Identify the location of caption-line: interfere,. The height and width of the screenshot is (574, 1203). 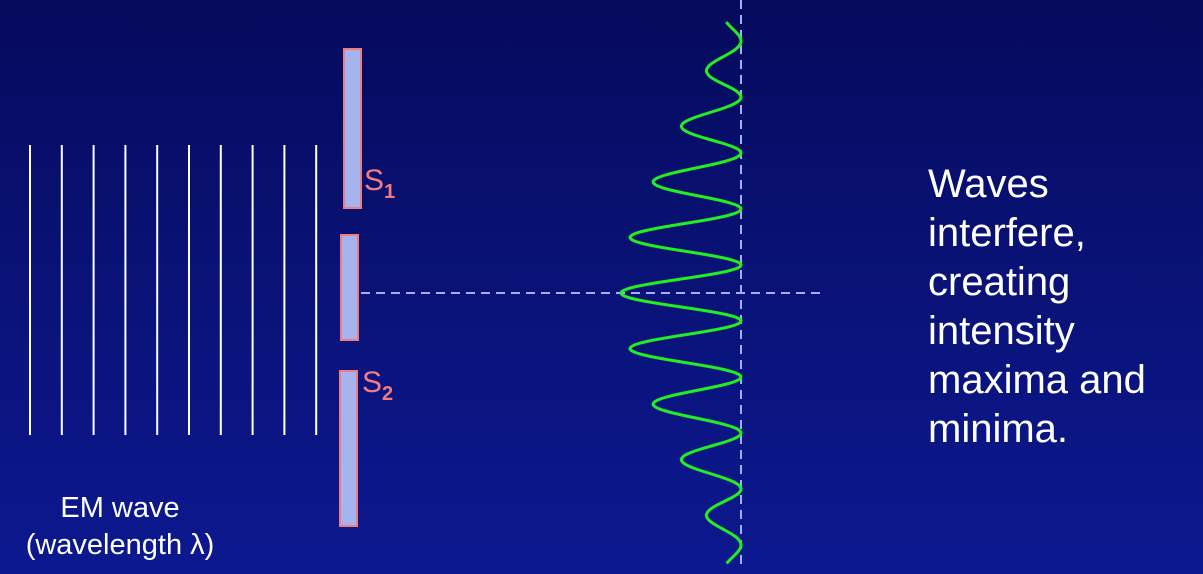
(1007, 233).